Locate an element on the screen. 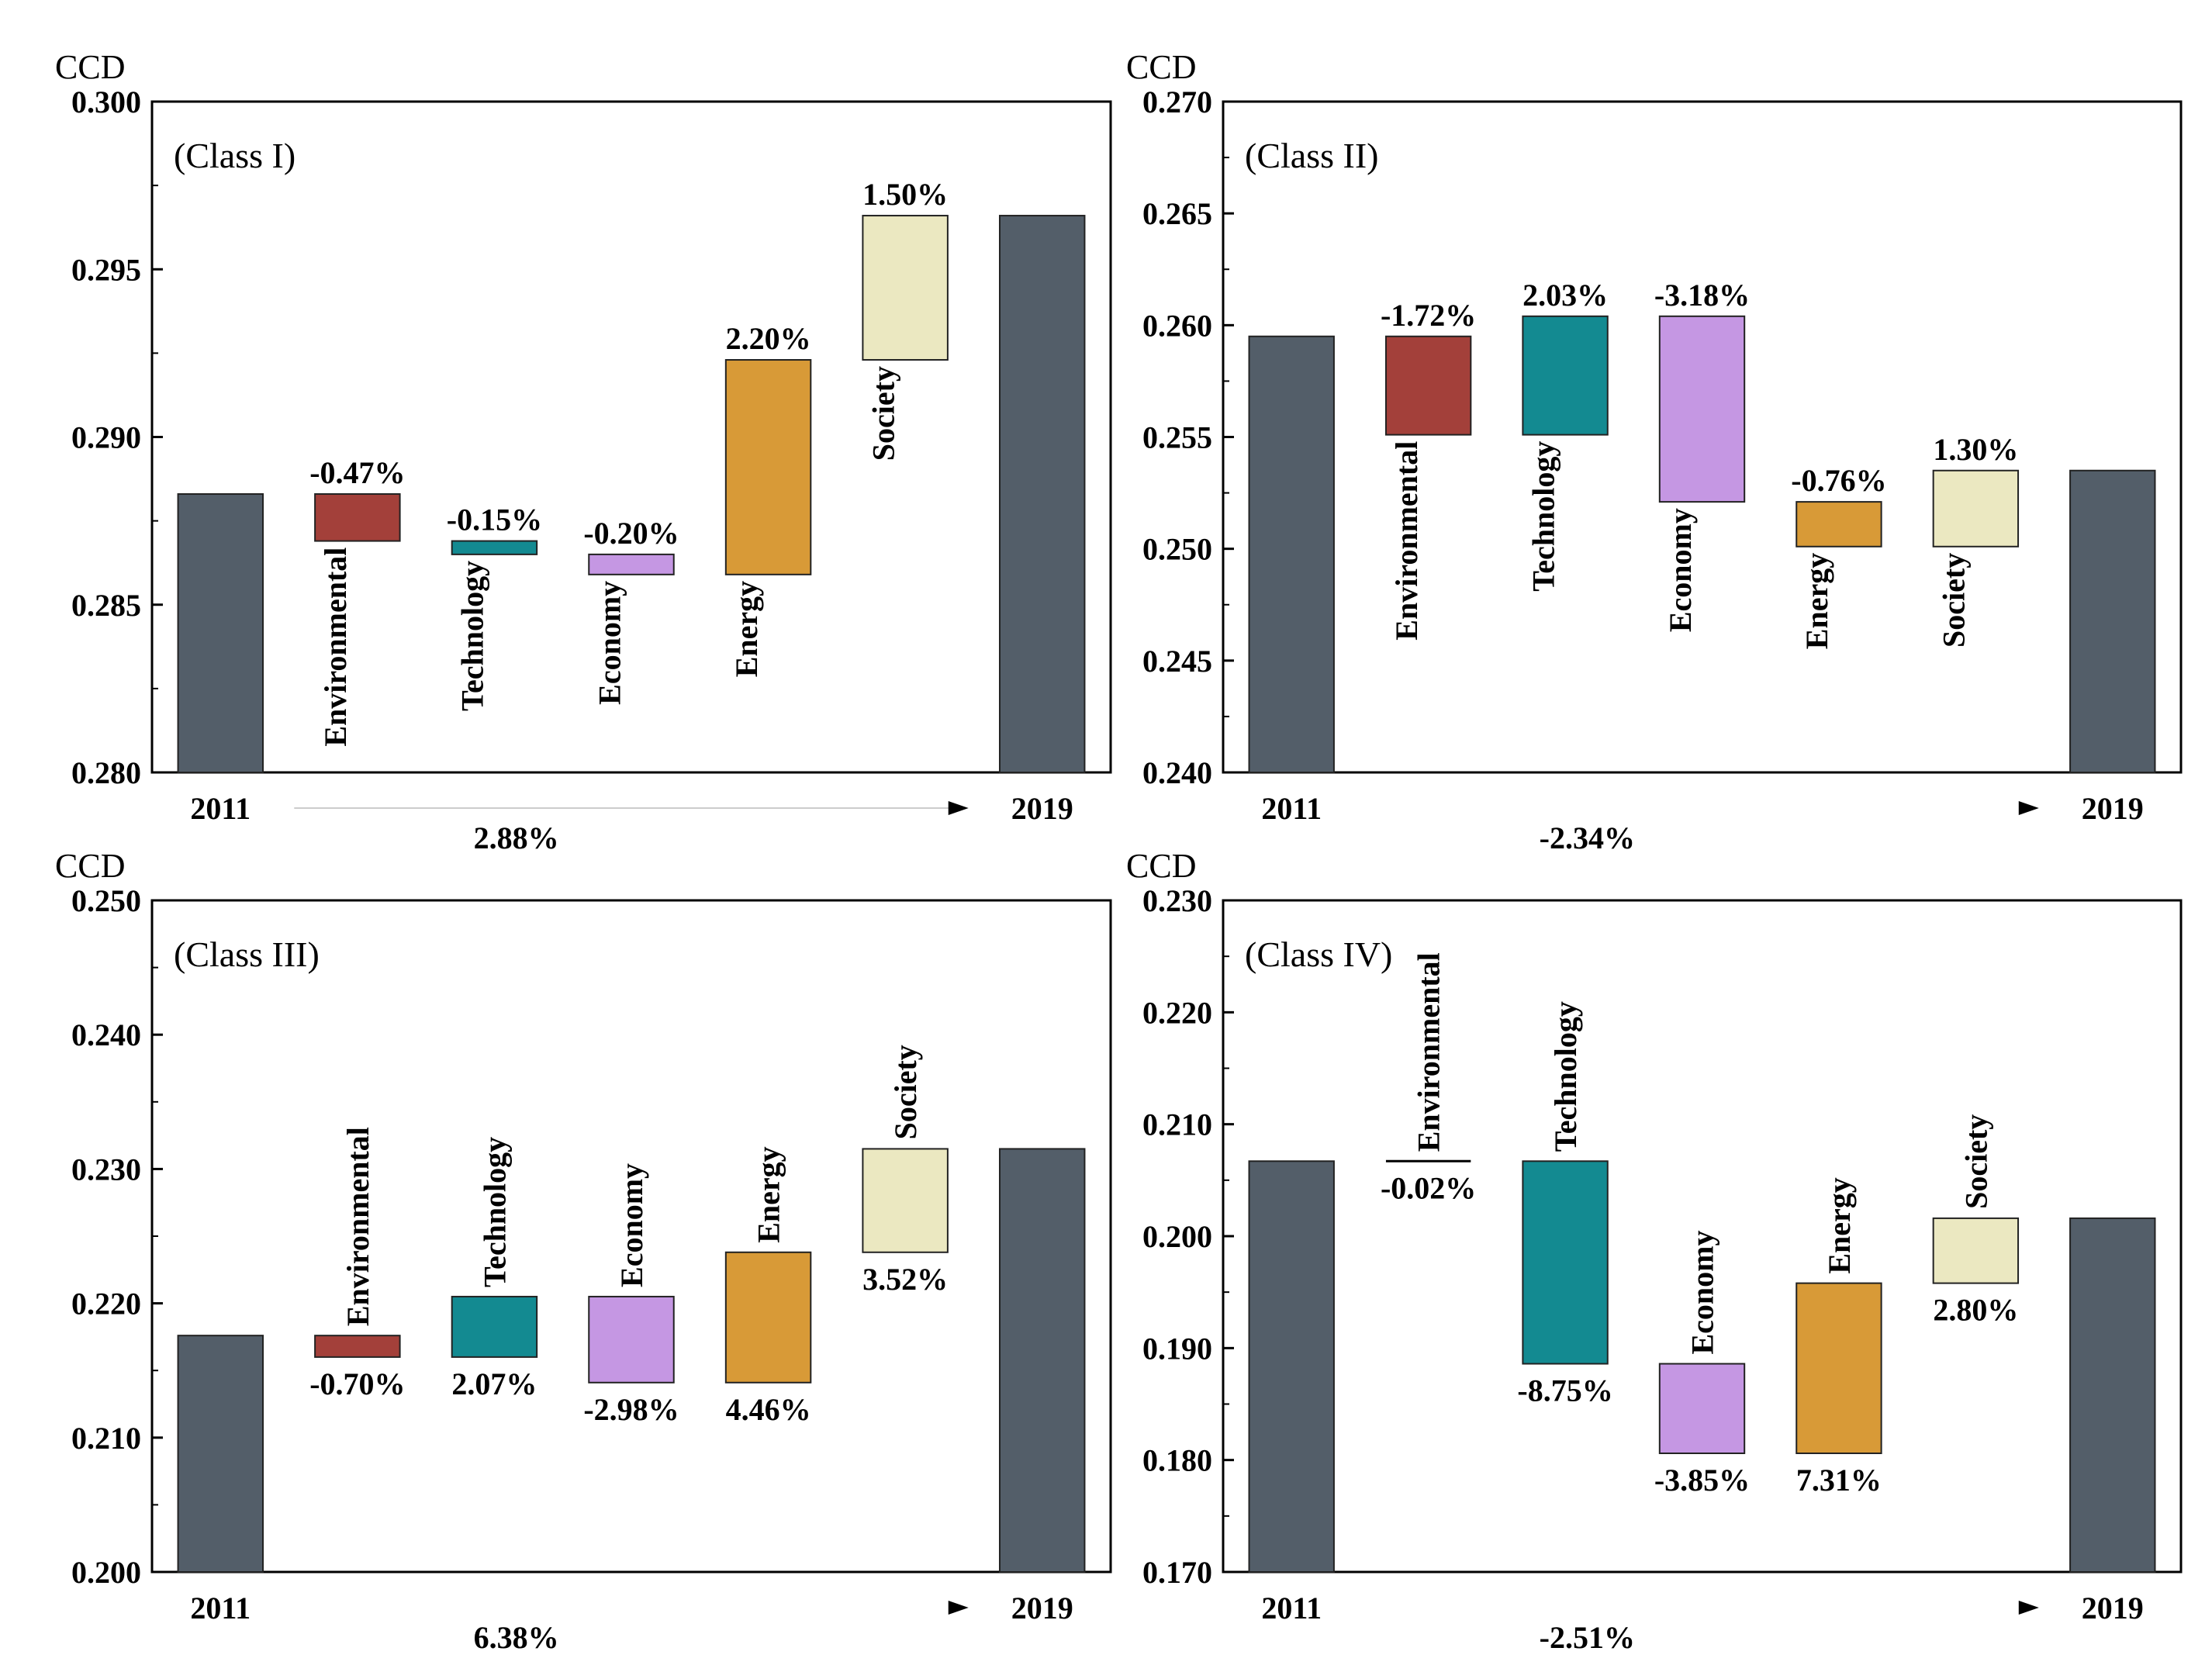 The height and width of the screenshot is (1672, 2212). total-change-label: 2.88% is located at coordinates (516, 837).